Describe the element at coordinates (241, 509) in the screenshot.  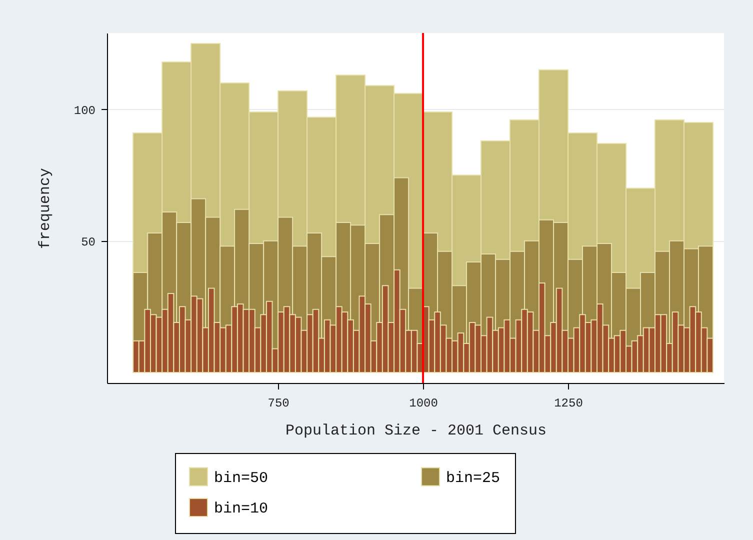
I see `legend-label: bin=10` at that location.